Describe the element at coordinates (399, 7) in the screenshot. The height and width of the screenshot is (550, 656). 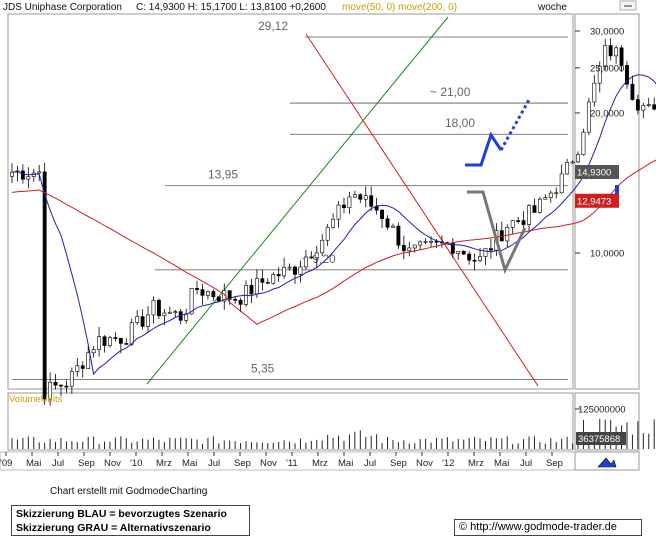
I see `ma-legend: move(50, 0) move(200, 0)` at that location.